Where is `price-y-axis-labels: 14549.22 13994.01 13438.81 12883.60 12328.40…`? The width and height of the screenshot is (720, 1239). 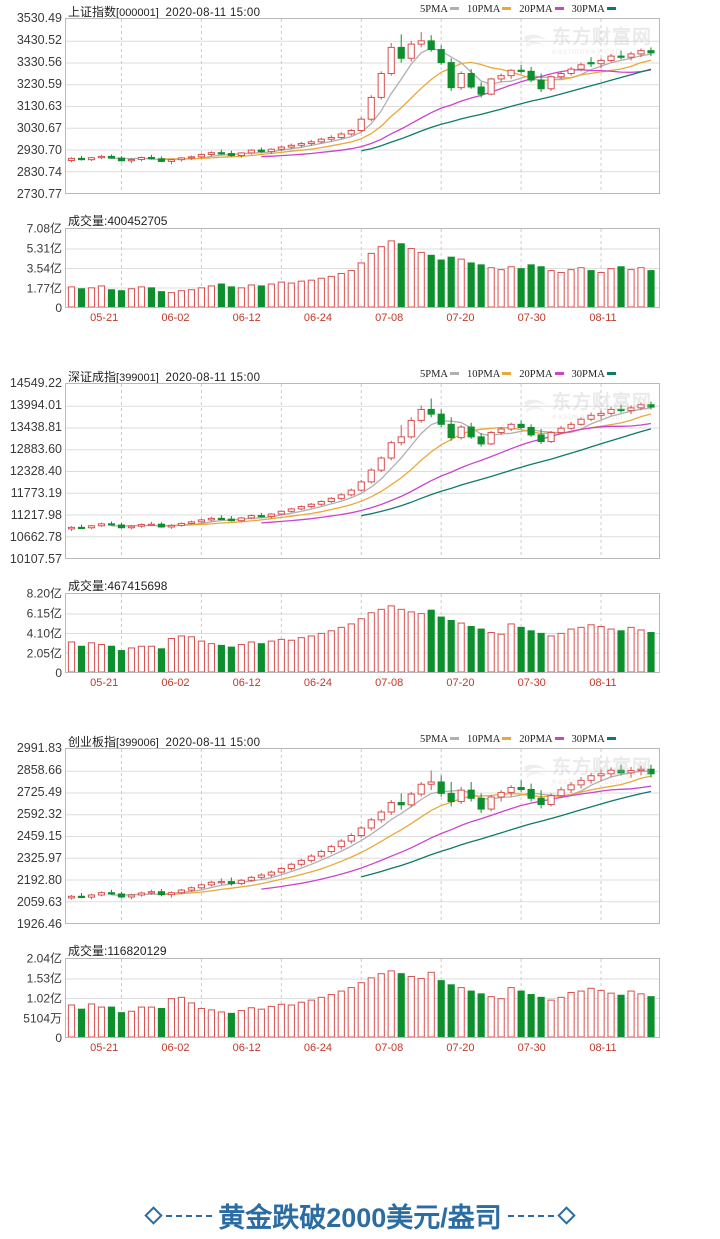
price-y-axis-labels: 14549.22 13994.01 13438.81 12883.60 12328.40… is located at coordinates (31, 471).